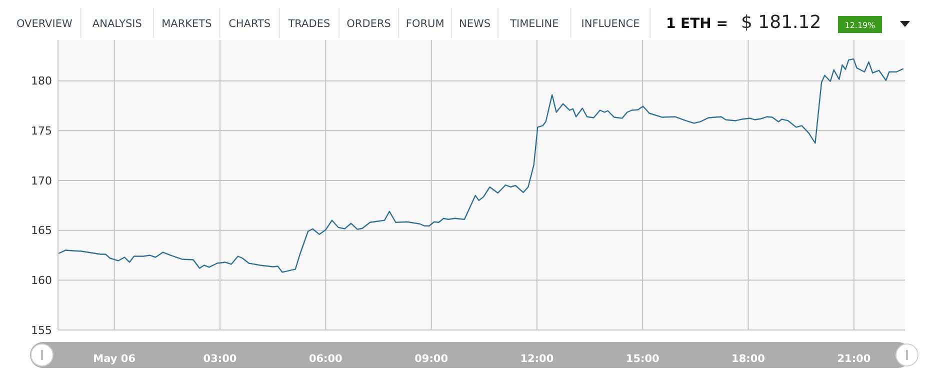 Image resolution: width=927 pixels, height=381 pixels. What do you see at coordinates (44, 24) in the screenshot?
I see `text: OVERVIEW` at bounding box center [44, 24].